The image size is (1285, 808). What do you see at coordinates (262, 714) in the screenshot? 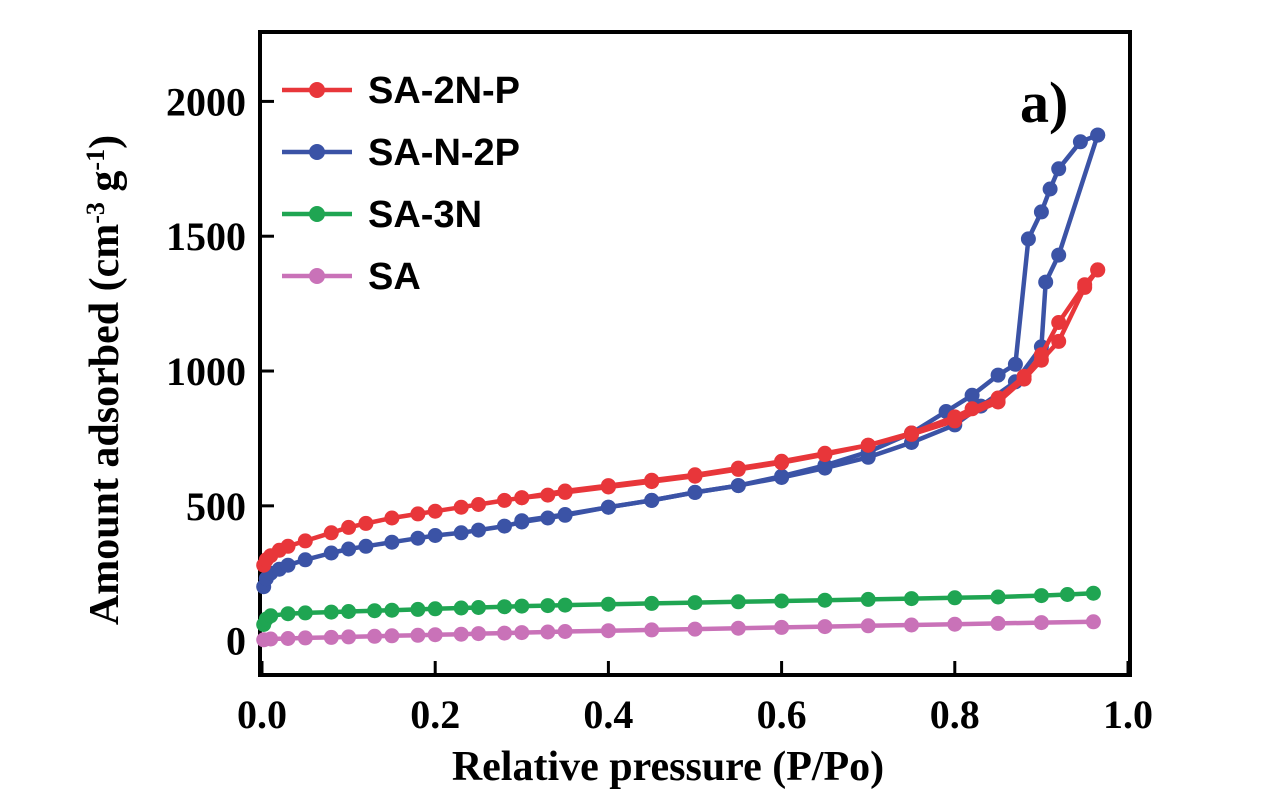
I see `x-tick-label: 0.0` at bounding box center [262, 714].